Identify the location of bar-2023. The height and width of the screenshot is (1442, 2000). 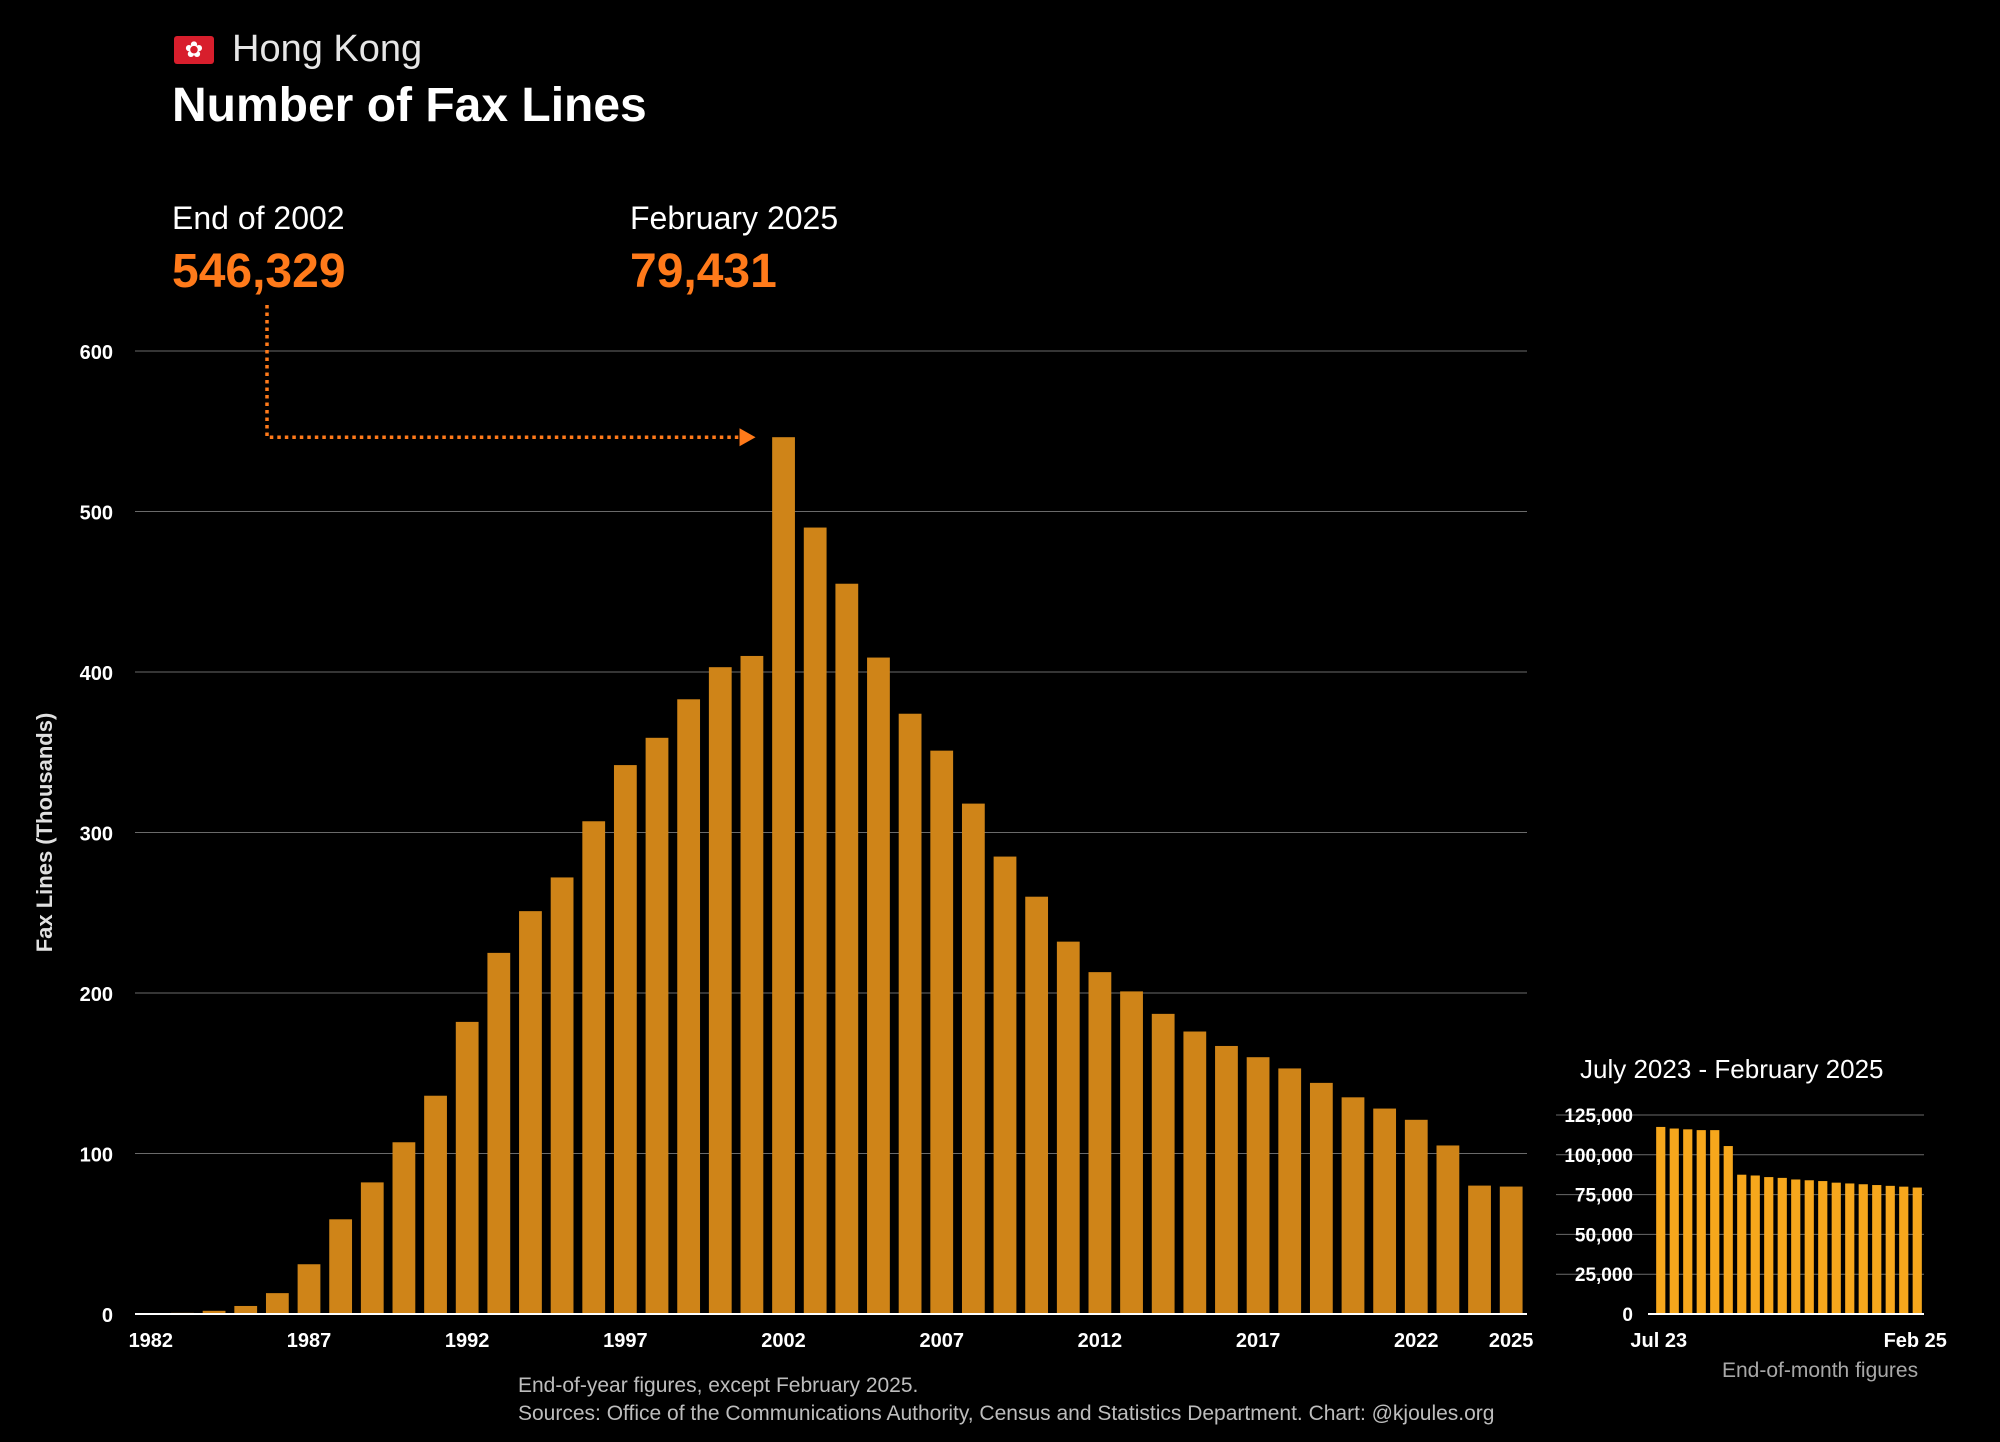
(1448, 1229).